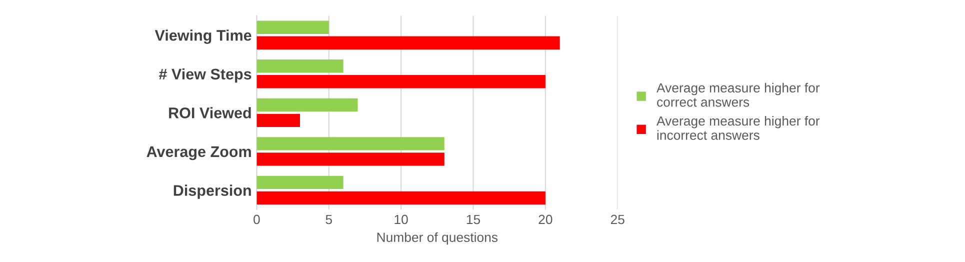 This screenshot has height=262, width=965. I want to click on y-tick-label: # View Steps, so click(205, 75).